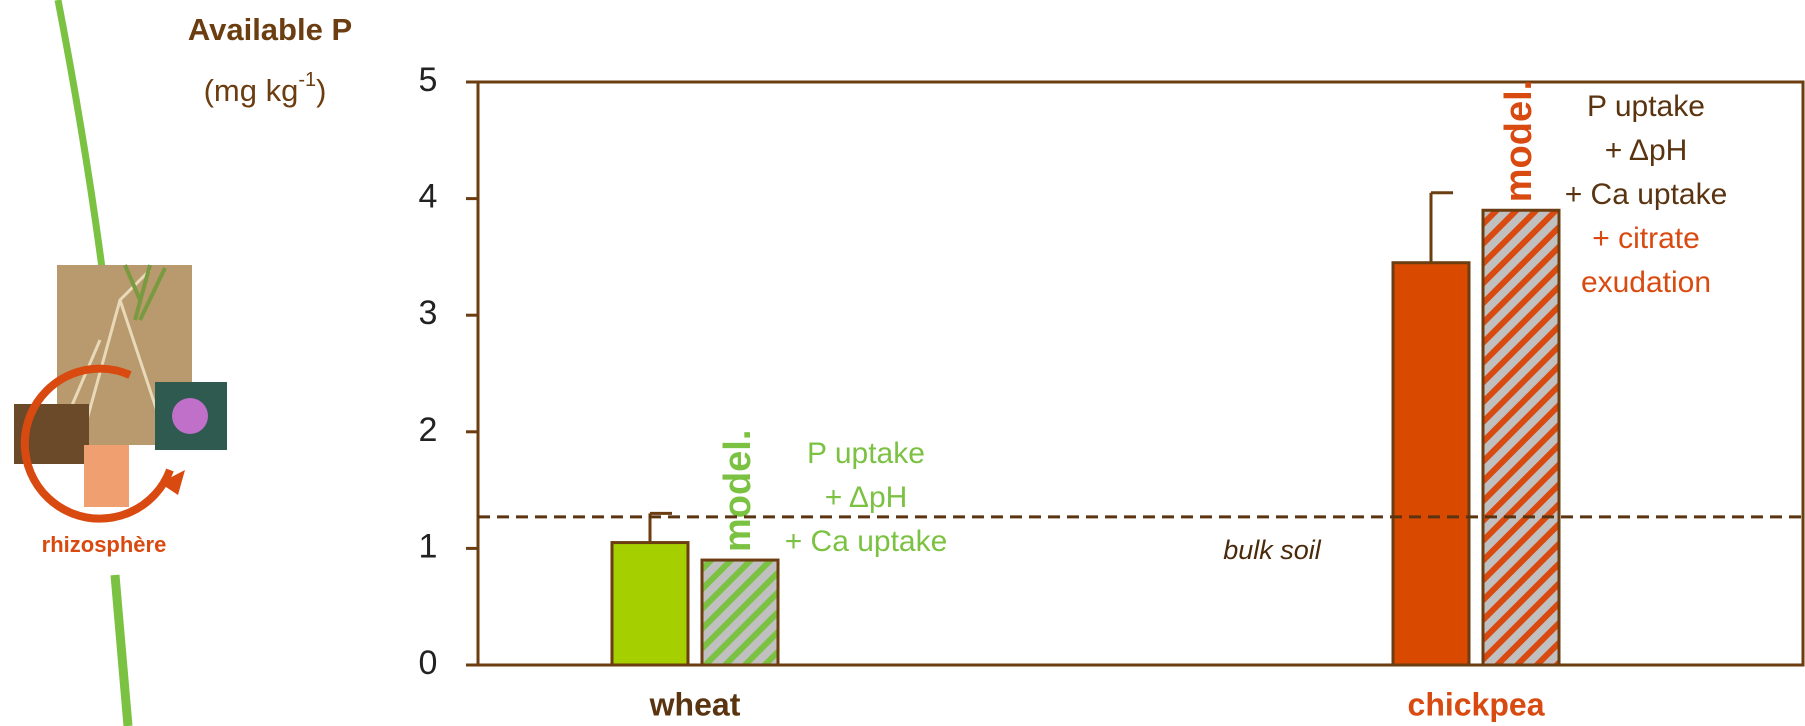 The image size is (1805, 726). I want to click on arrow-head, so click(172, 482).